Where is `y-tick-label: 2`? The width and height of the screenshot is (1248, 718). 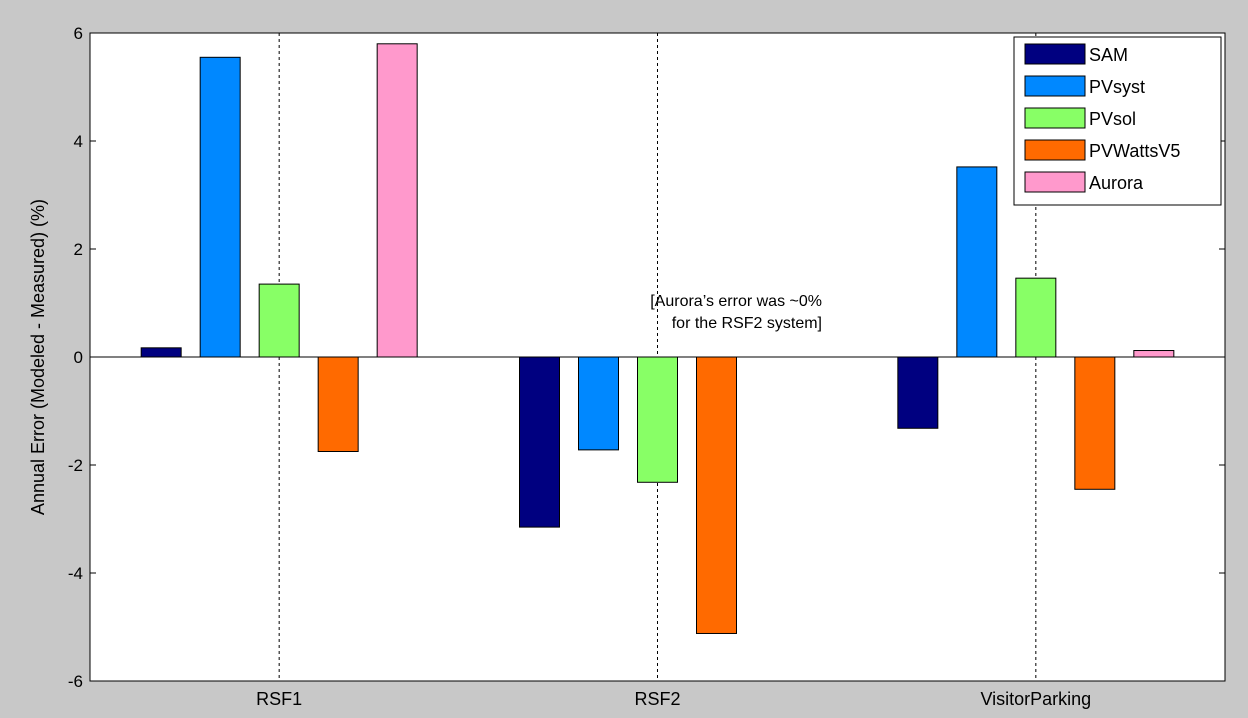 y-tick-label: 2 is located at coordinates (78, 249).